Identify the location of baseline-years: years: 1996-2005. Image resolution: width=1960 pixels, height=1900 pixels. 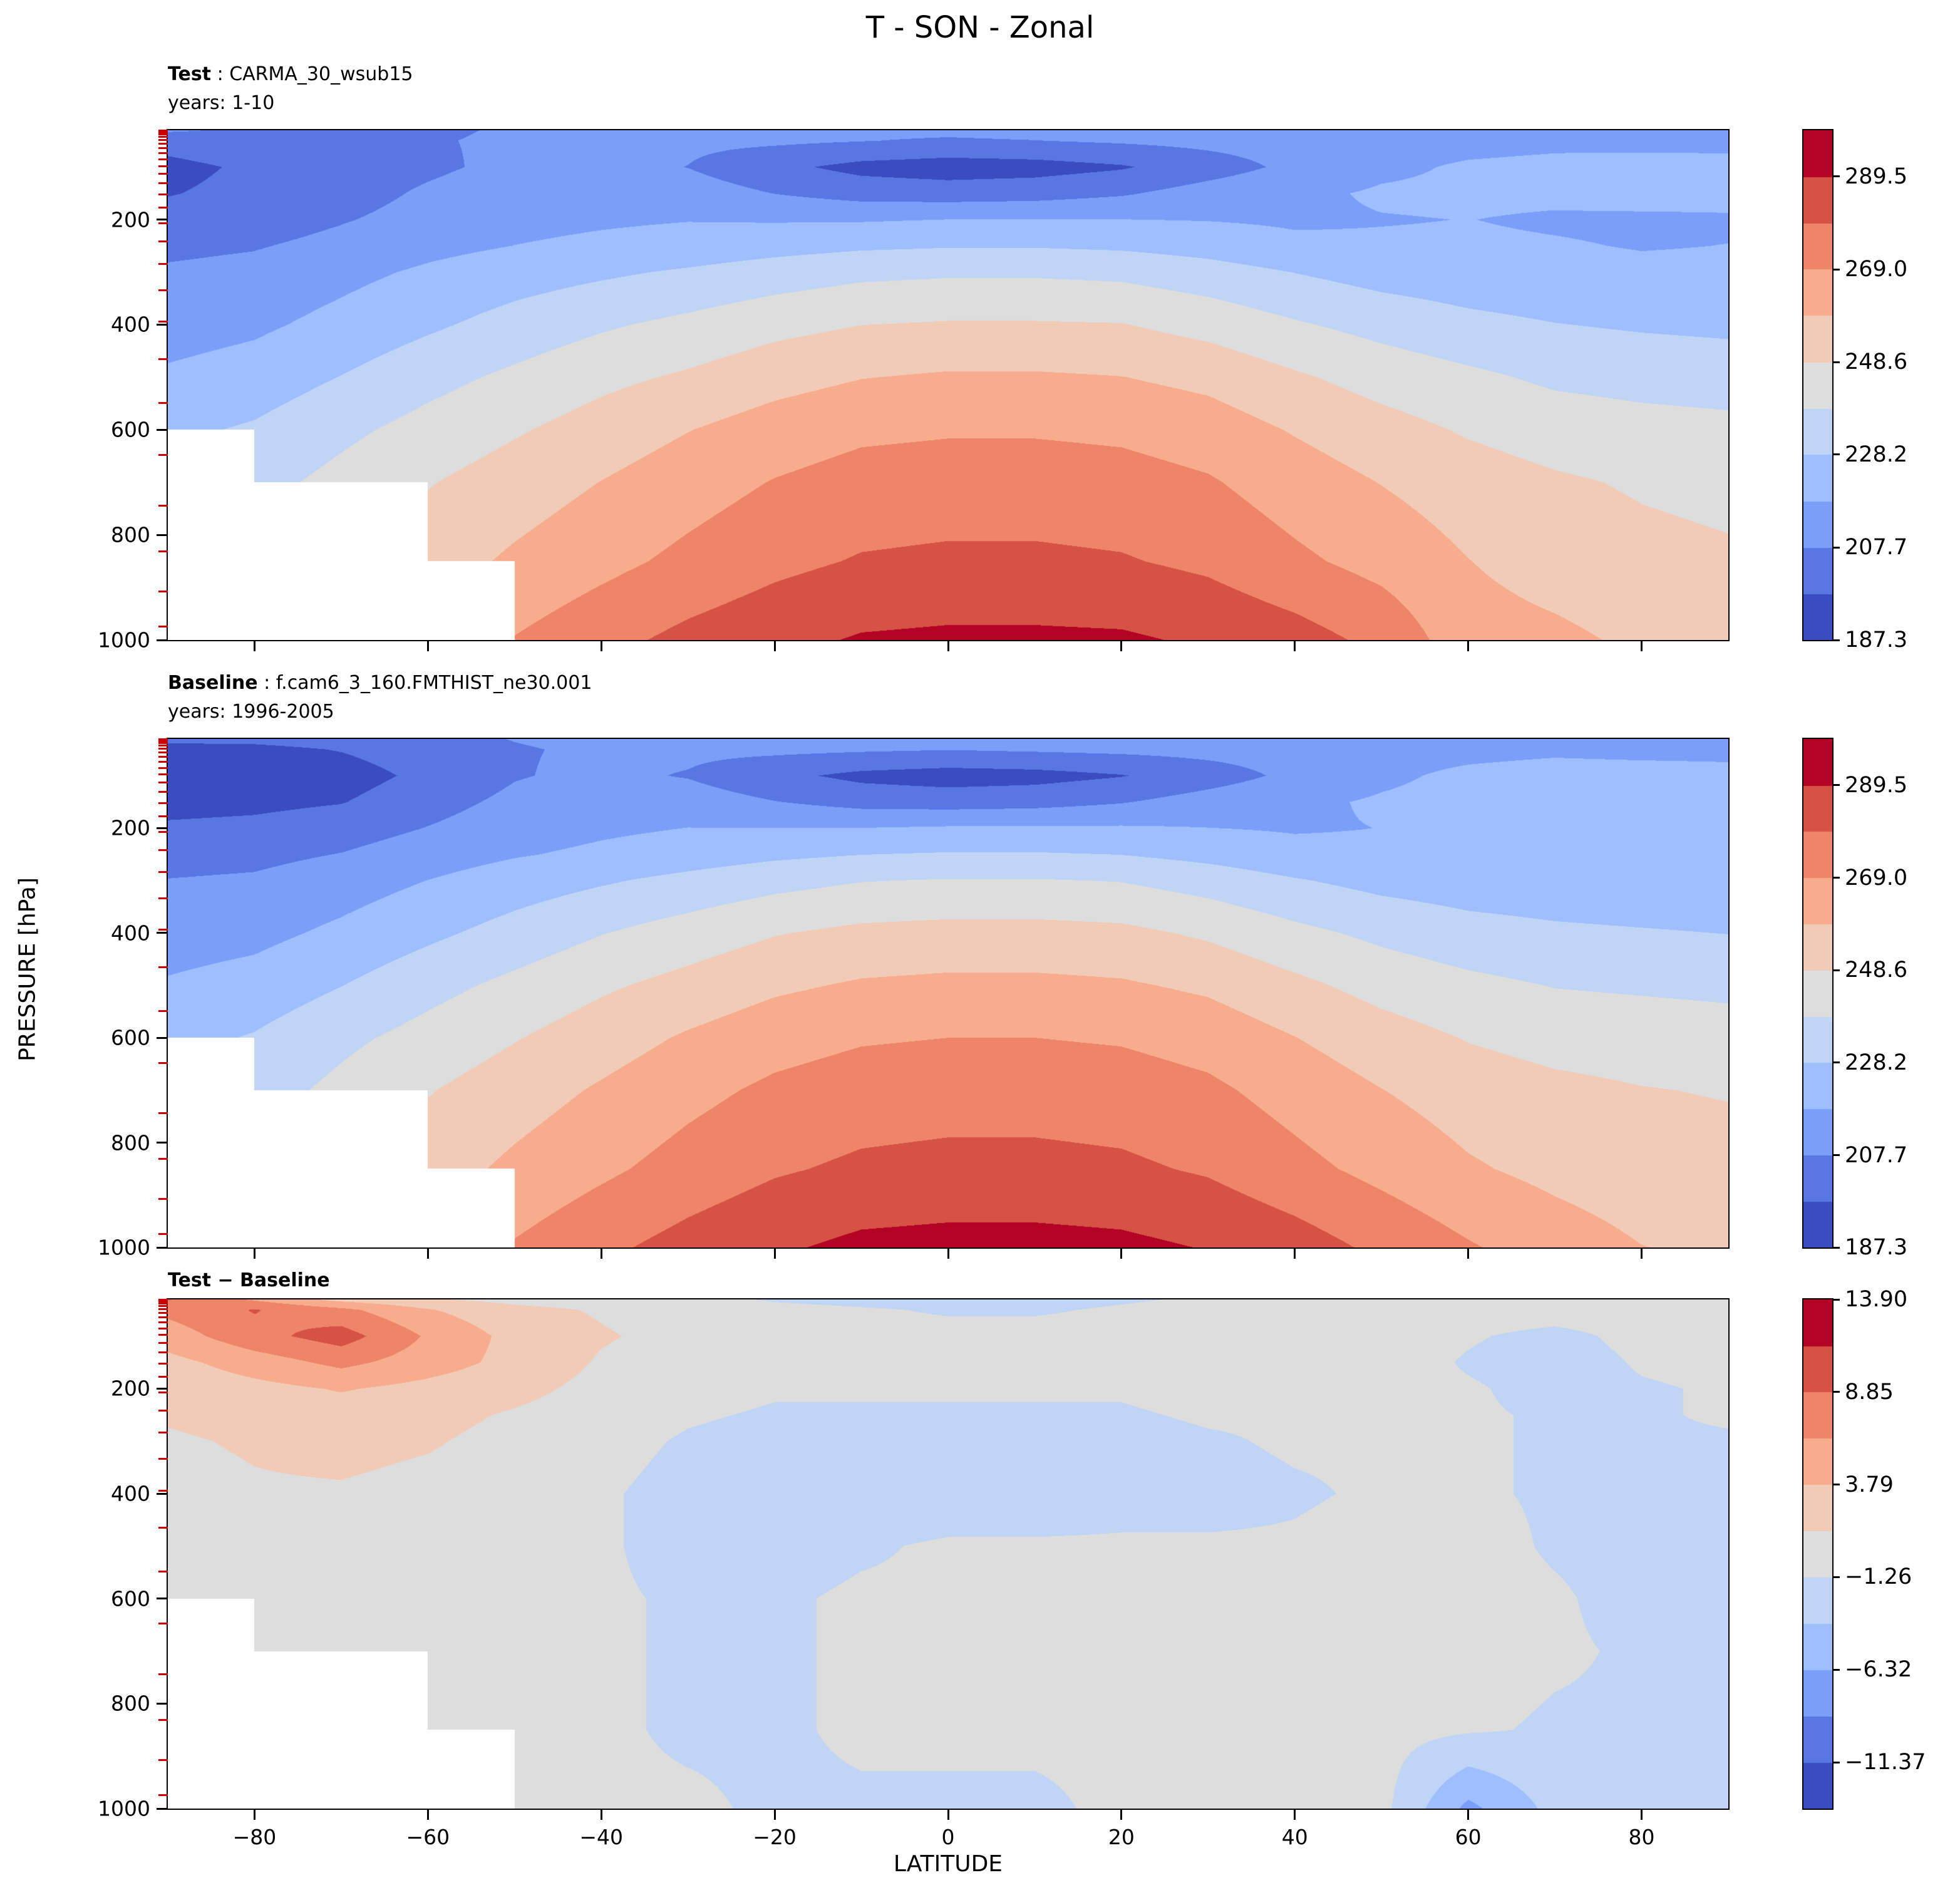
(251, 712).